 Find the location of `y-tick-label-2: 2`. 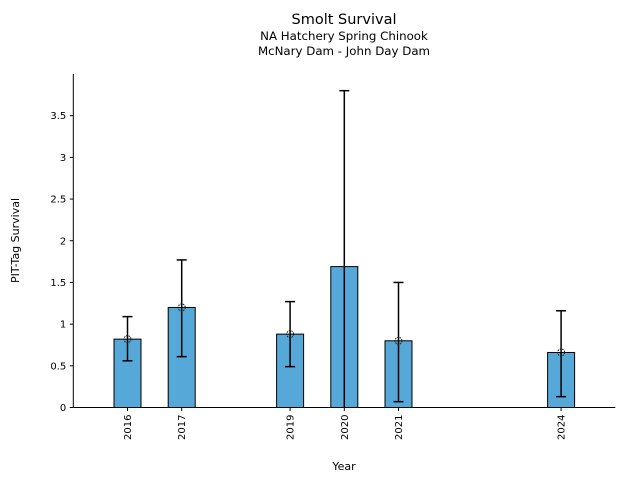

y-tick-label-2: 2 is located at coordinates (63, 241).